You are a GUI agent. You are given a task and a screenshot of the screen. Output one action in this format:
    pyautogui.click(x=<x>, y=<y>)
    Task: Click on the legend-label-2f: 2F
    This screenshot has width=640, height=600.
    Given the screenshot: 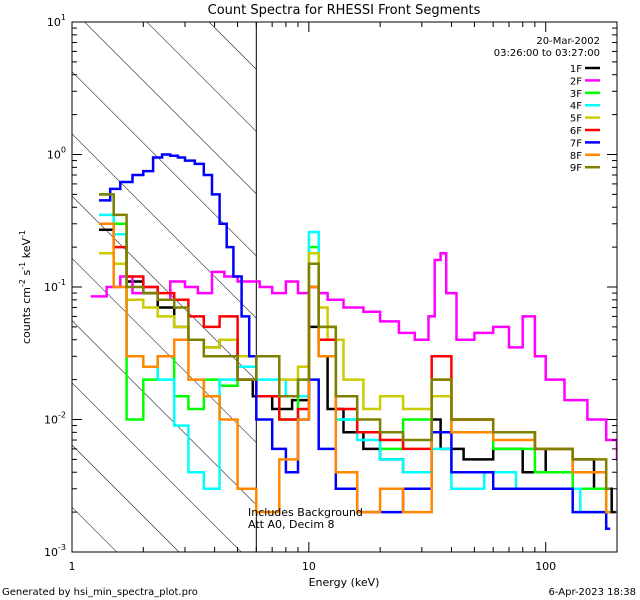 What is the action you would take?
    pyautogui.click(x=576, y=81)
    